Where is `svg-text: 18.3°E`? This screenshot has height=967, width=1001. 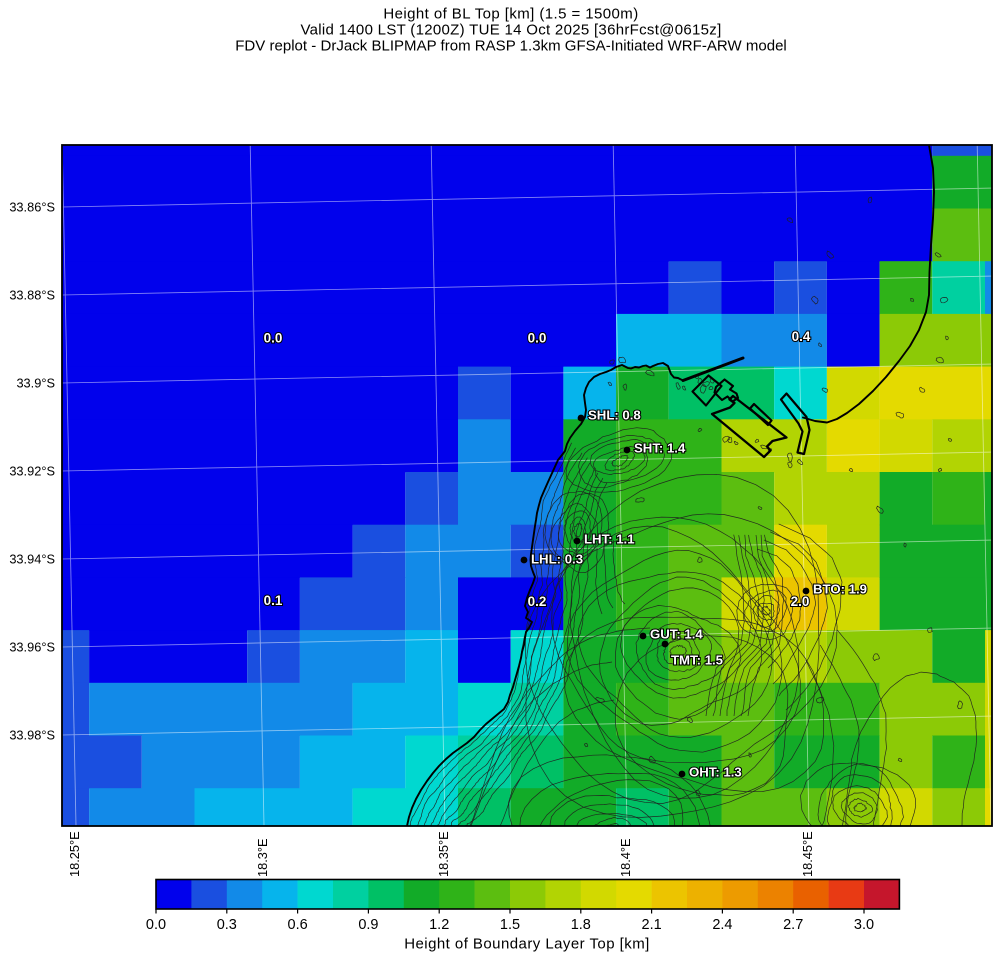
svg-text: 18.3°E is located at coordinates (262, 857).